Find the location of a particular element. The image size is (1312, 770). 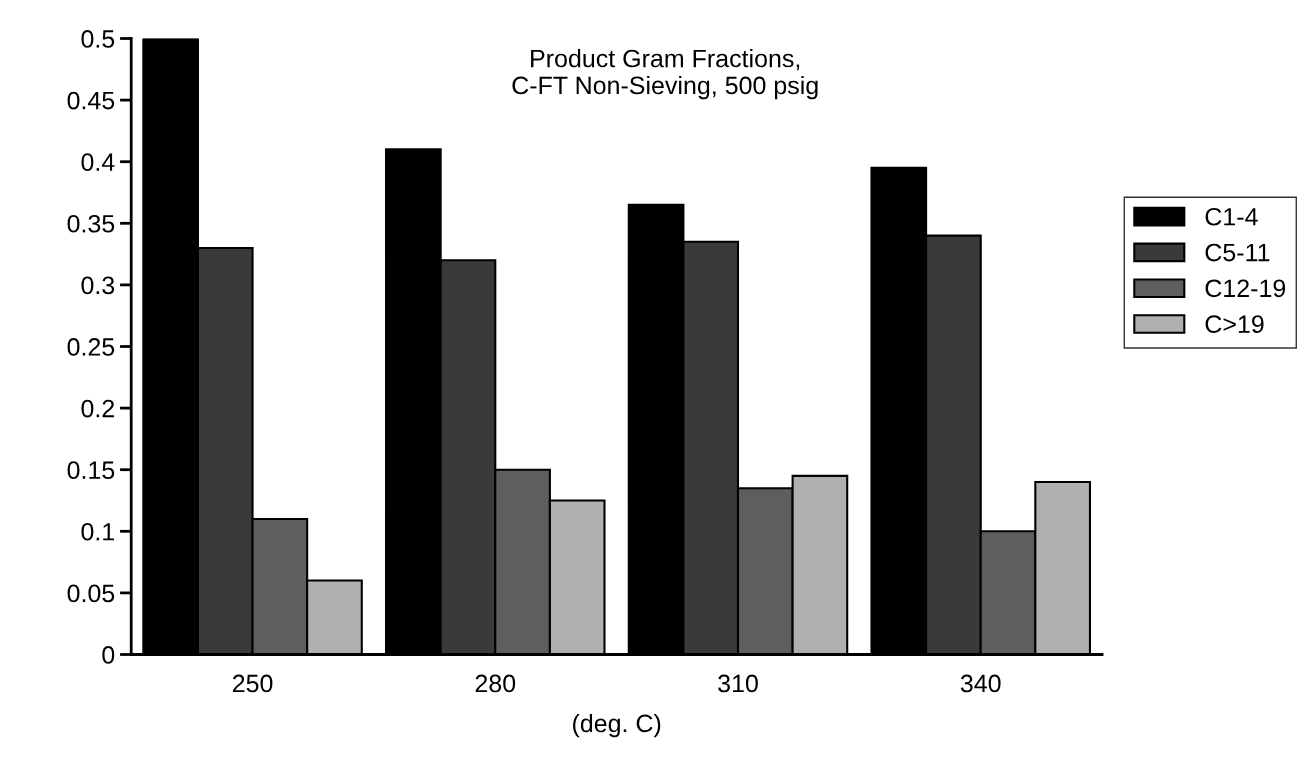

legend-label: C5-11 is located at coordinates (1237, 252).